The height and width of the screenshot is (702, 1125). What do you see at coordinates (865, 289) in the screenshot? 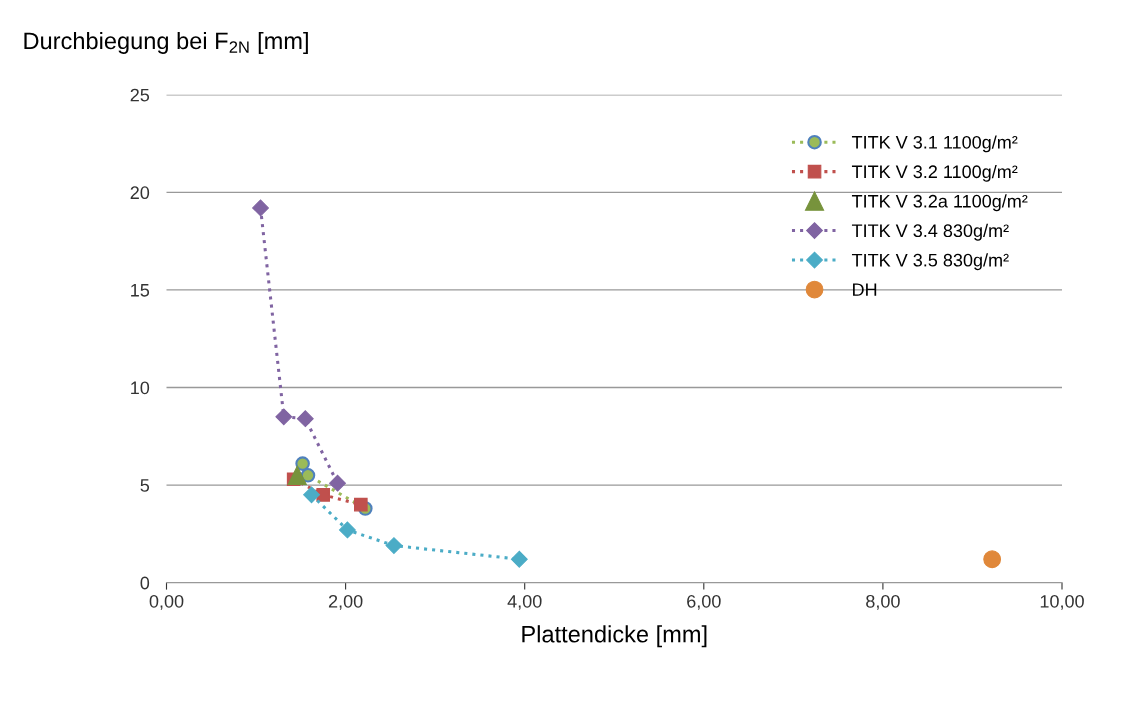
I see `legend-label: DH` at bounding box center [865, 289].